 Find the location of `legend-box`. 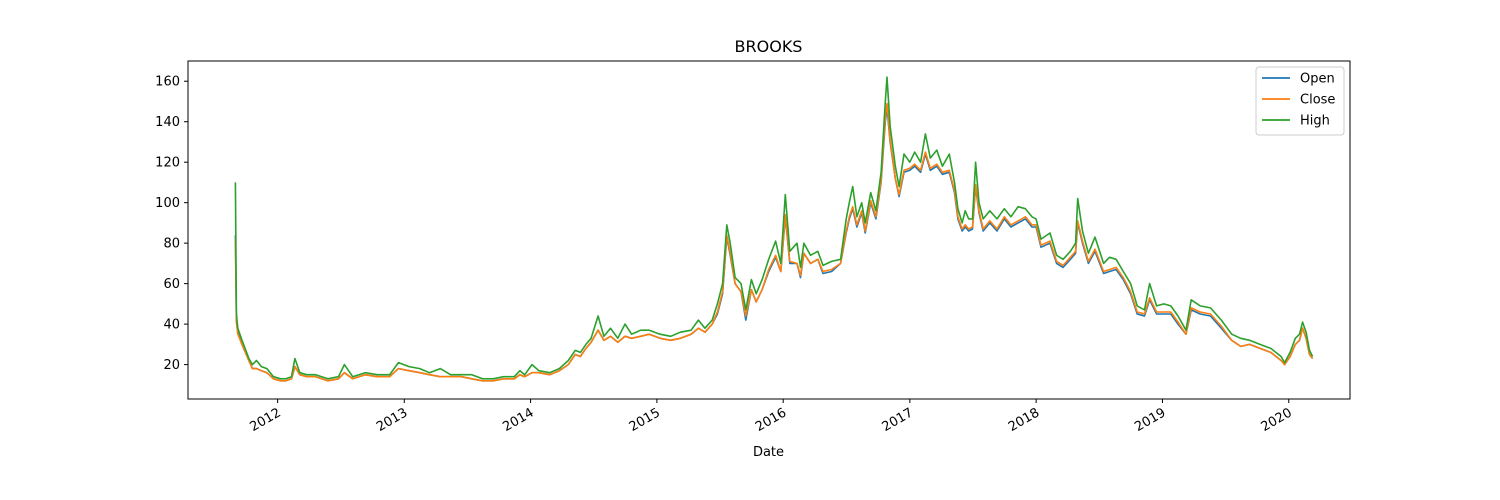

legend-box is located at coordinates (1300, 101).